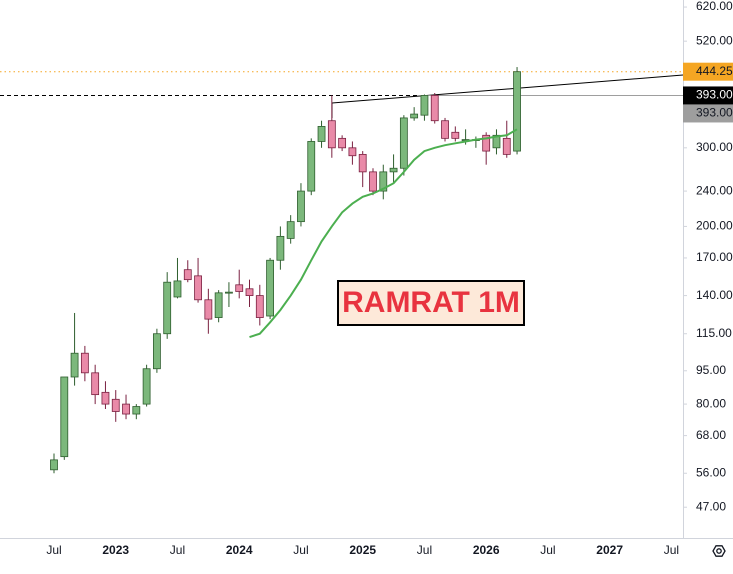 This screenshot has width=733, height=574. What do you see at coordinates (714, 295) in the screenshot?
I see `y-tick-label: 140.00` at bounding box center [714, 295].